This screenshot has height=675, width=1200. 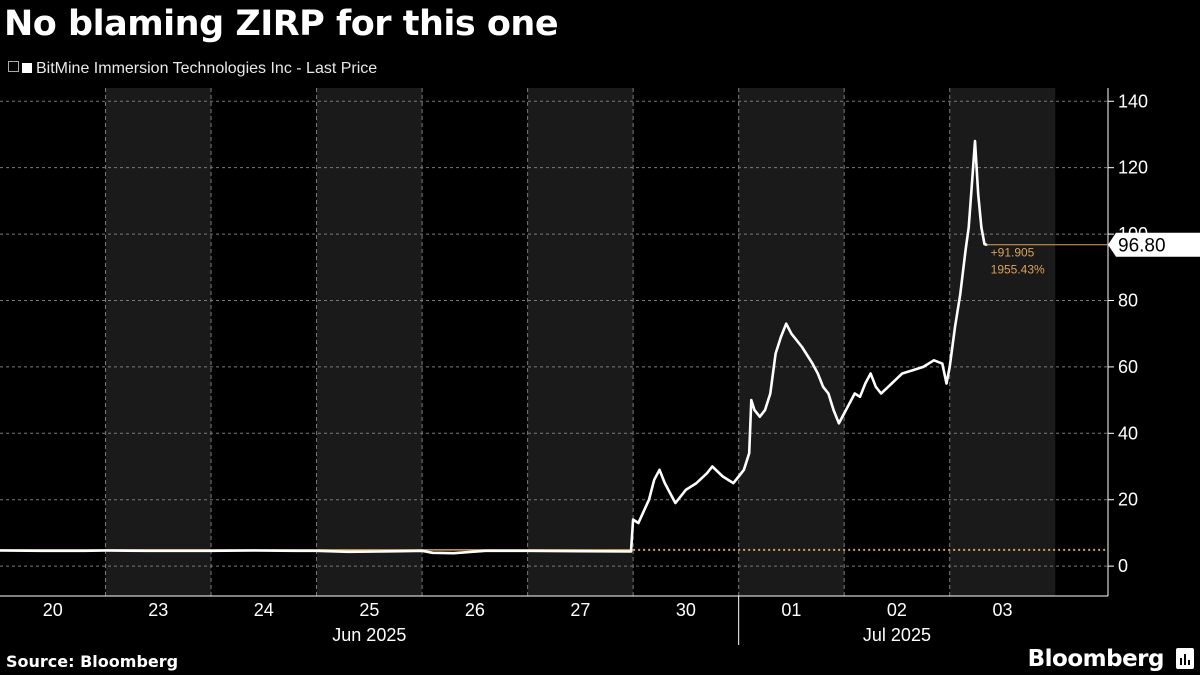 I want to click on last-price-tag, so click(x=1154, y=244).